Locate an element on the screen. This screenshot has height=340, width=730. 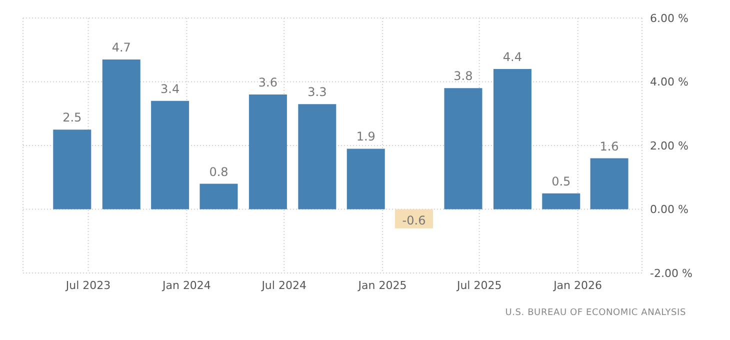
data-label: 1.6 is located at coordinates (609, 146).